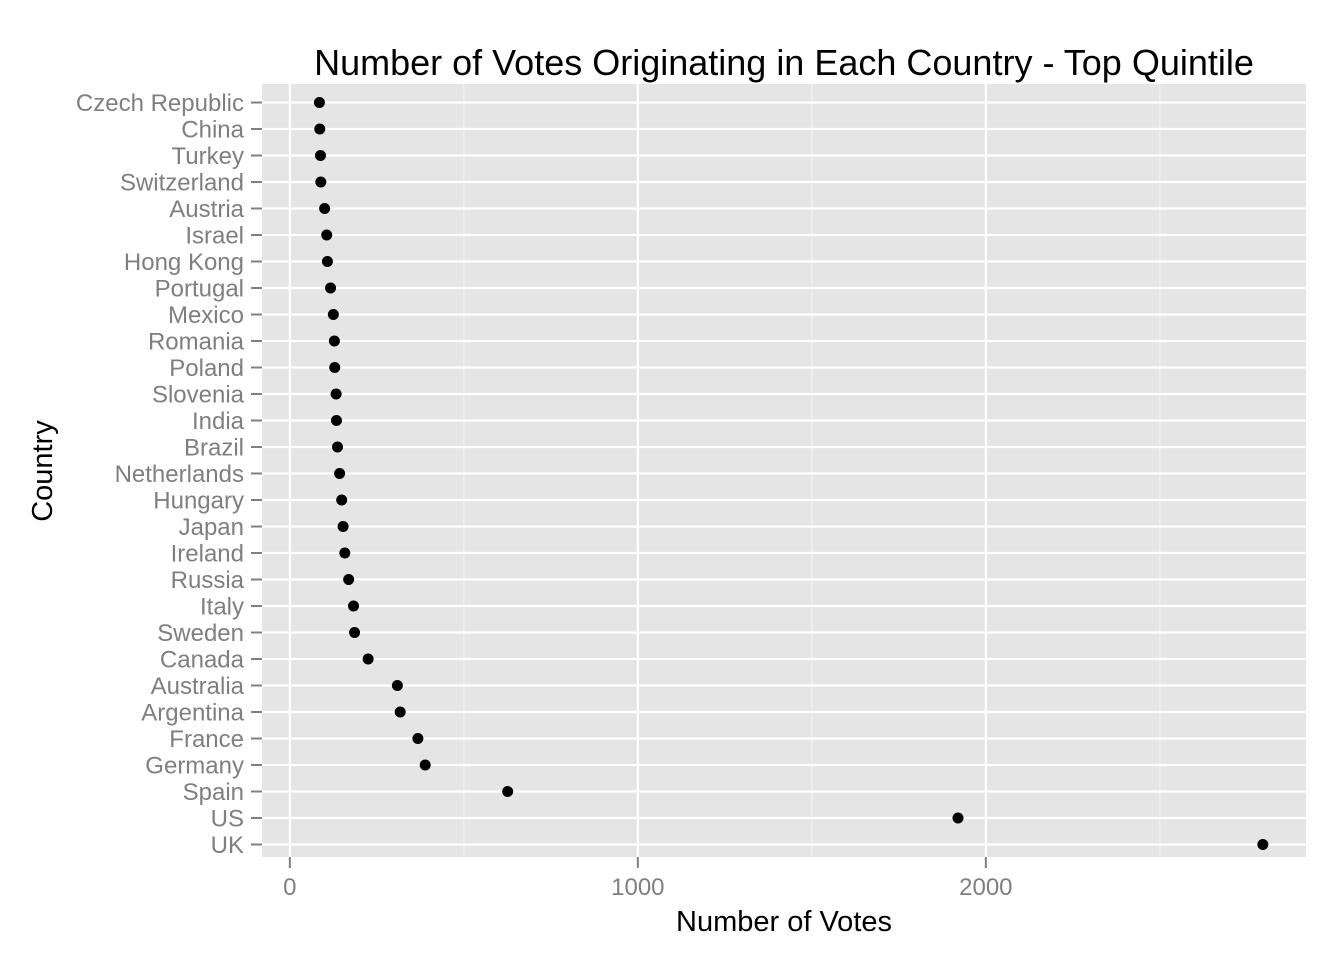 Image resolution: width=1344 pixels, height=965 pixels. I want to click on y-tick-label: Australia, so click(198, 686).